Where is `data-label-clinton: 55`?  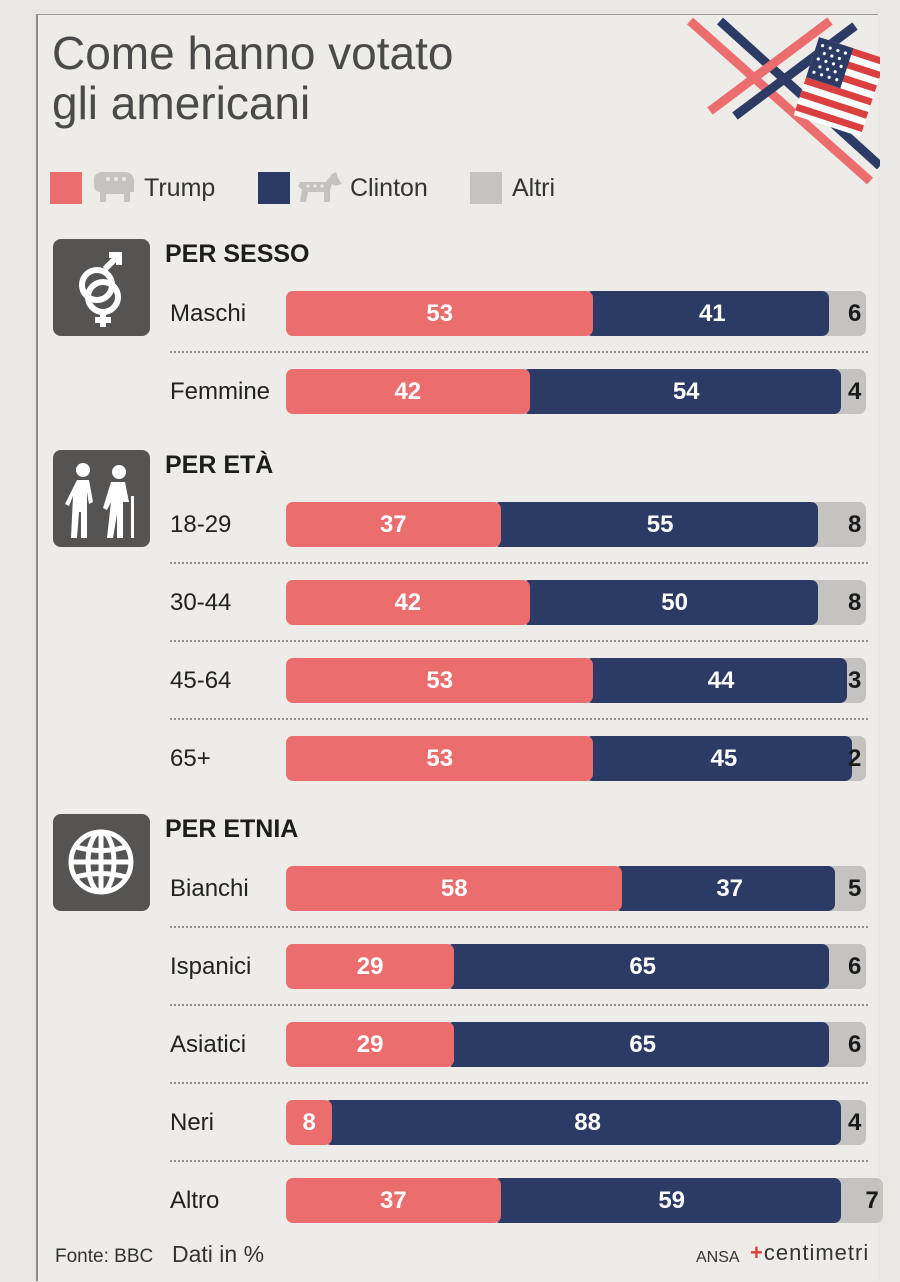
data-label-clinton: 55 is located at coordinates (660, 524).